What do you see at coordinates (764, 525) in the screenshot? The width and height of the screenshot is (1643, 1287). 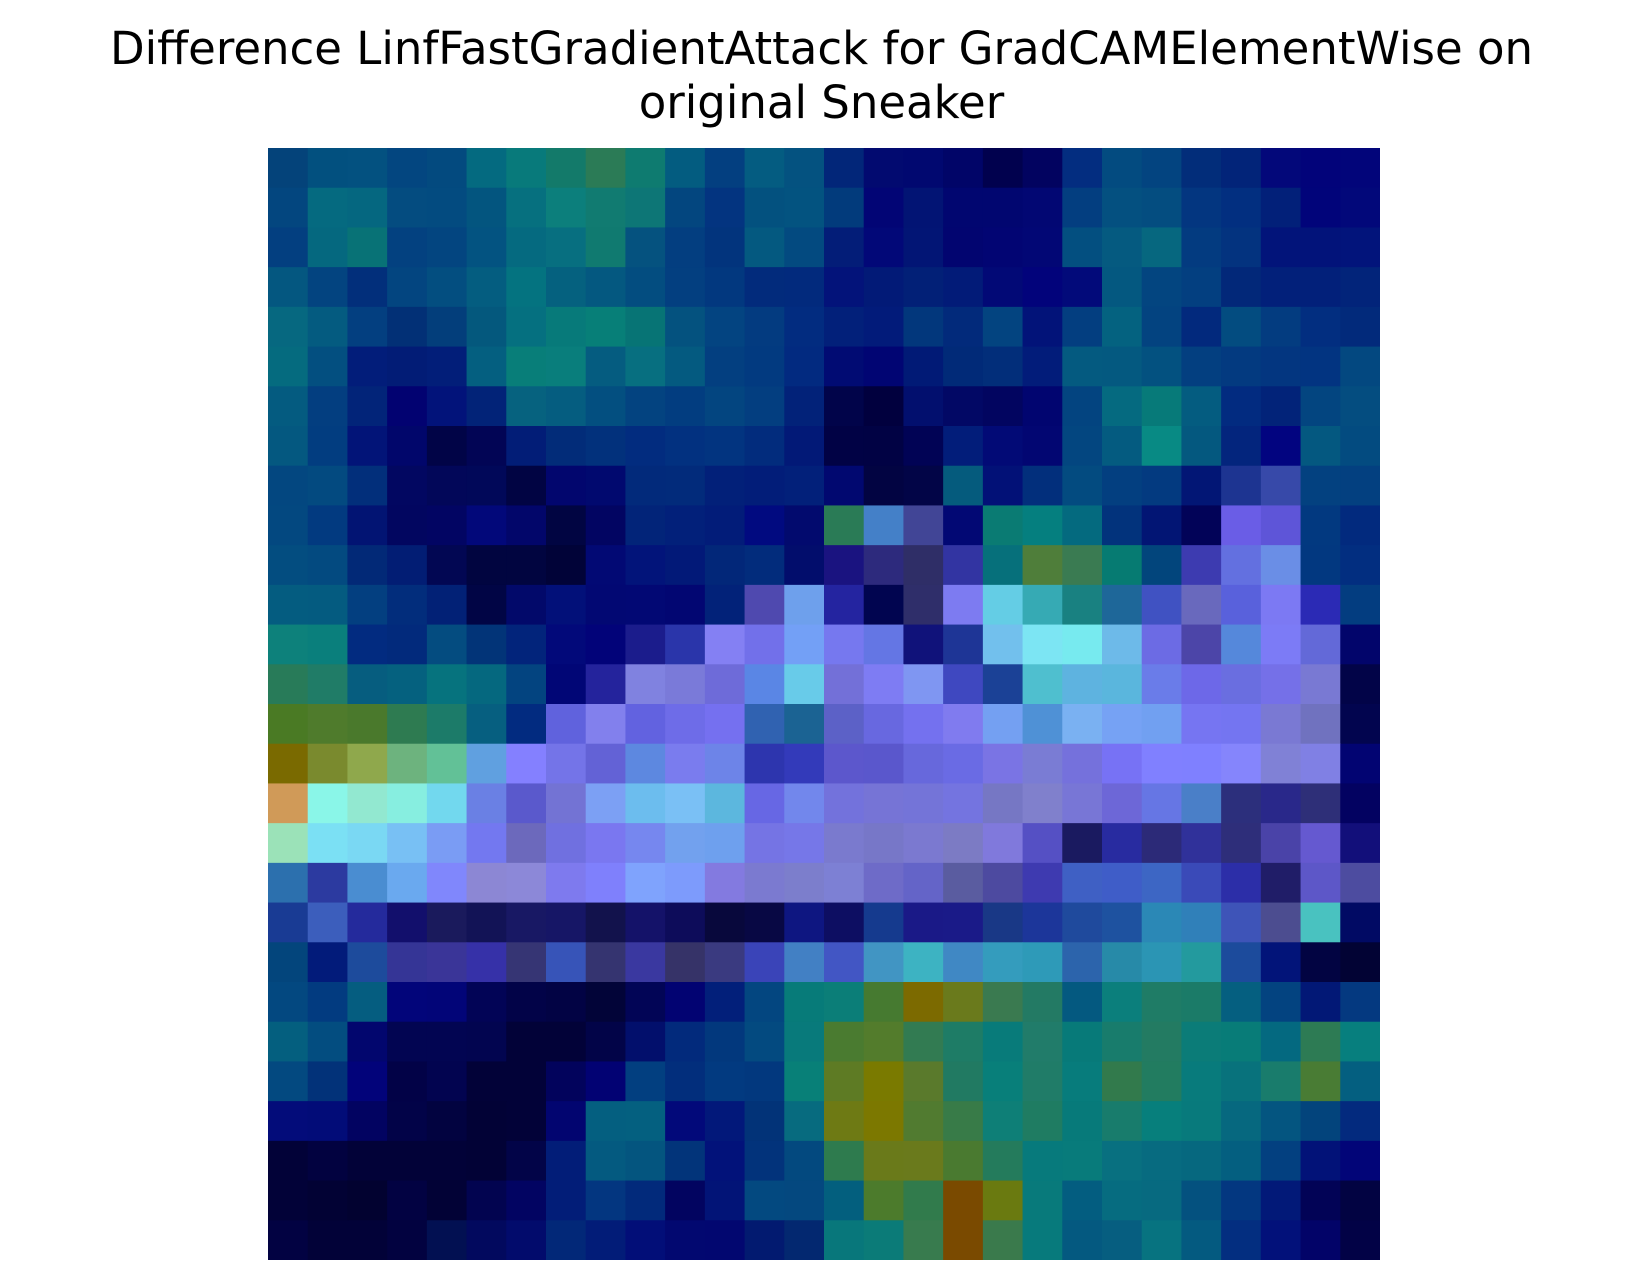 I see `heatmap-cell-r9-c12` at bounding box center [764, 525].